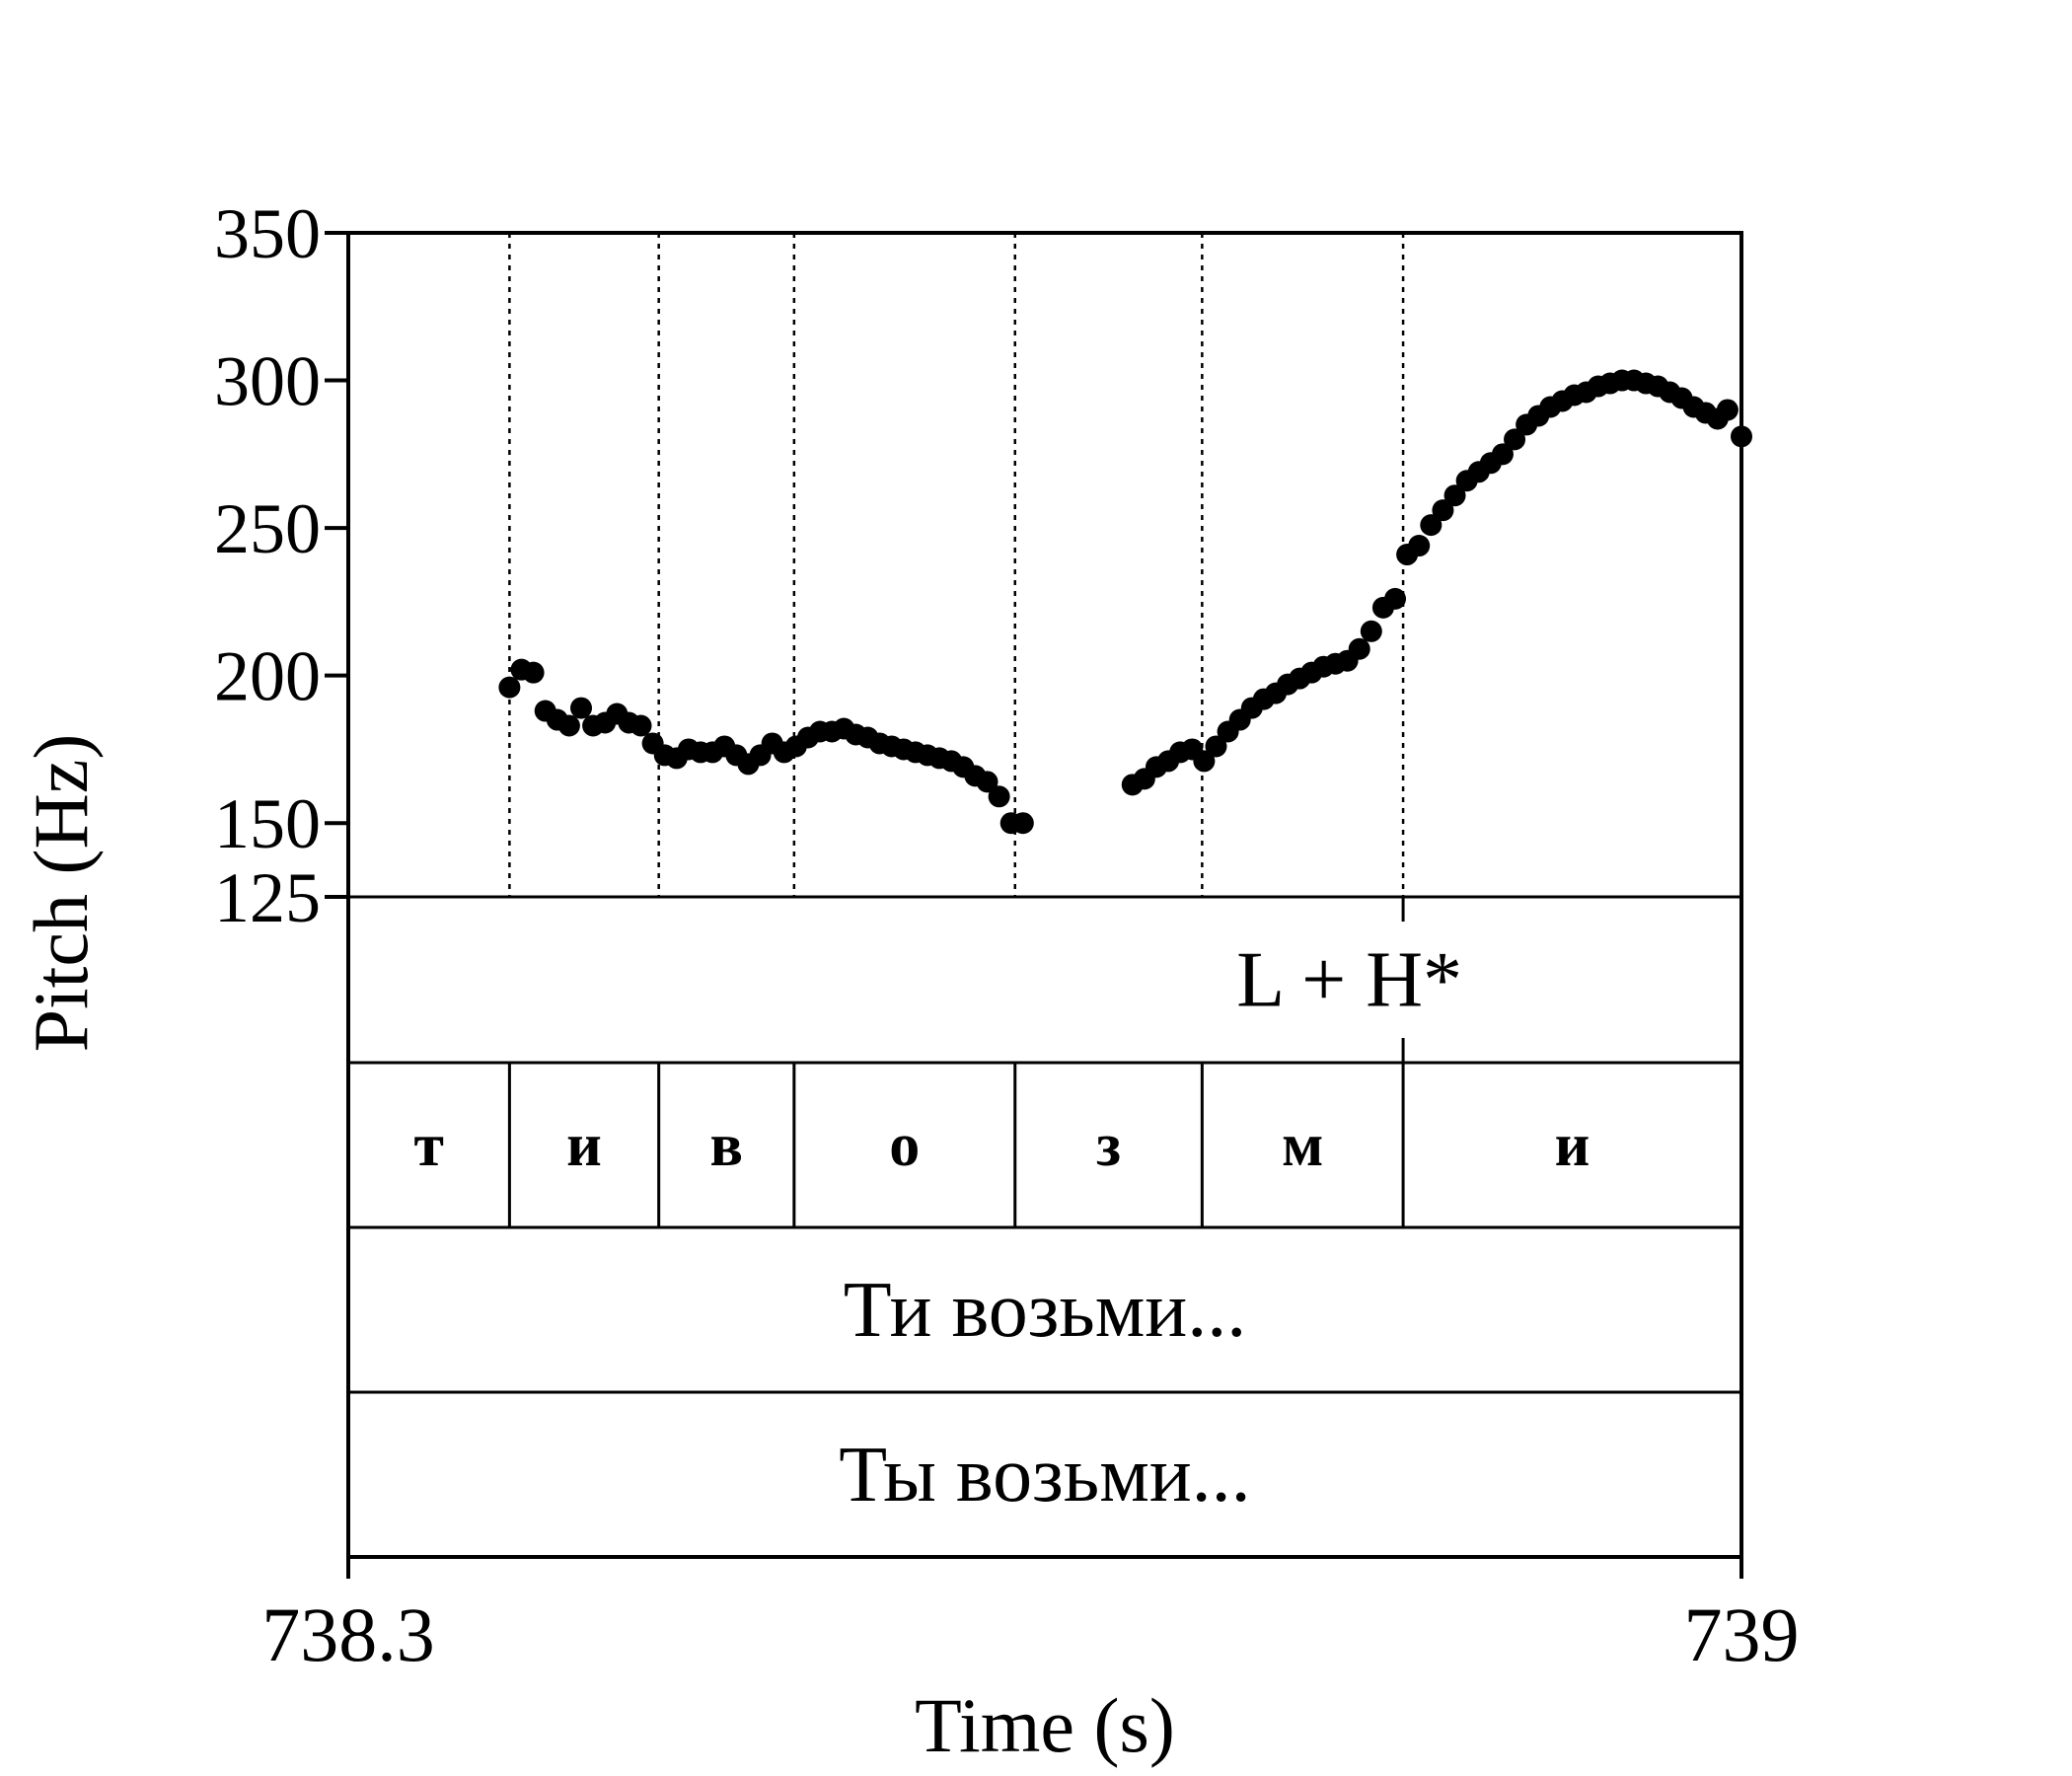 Image resolution: width=2072 pixels, height=1776 pixels. I want to click on tones-label-0: L + H*, so click(1349, 980).